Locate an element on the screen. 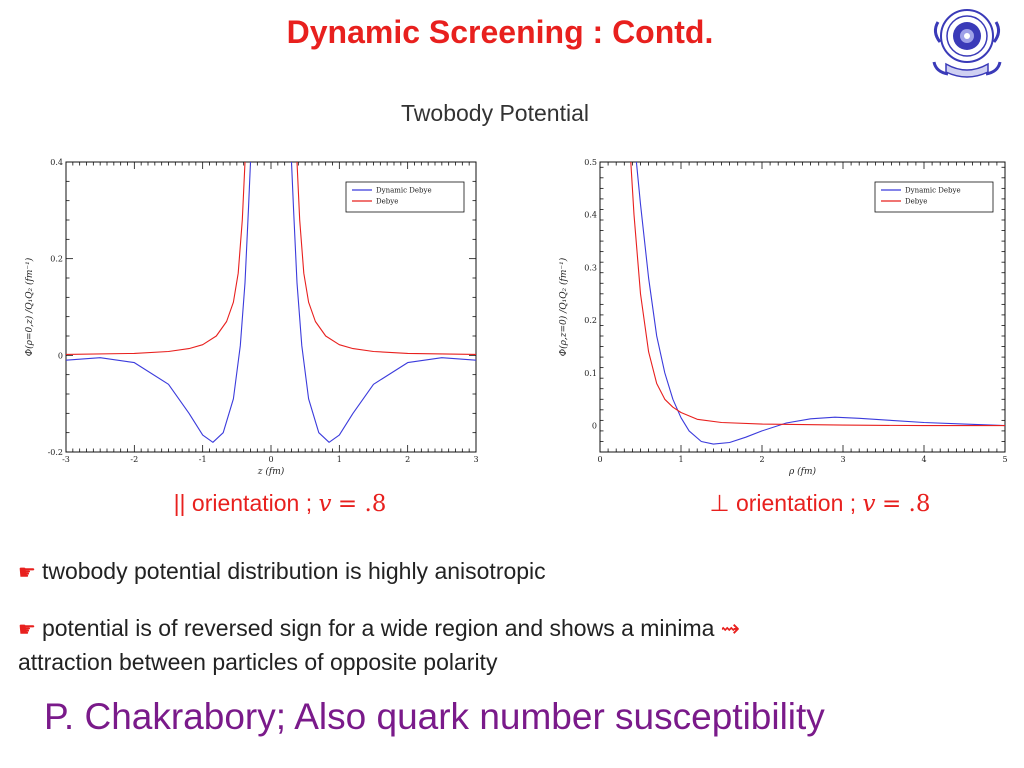 The height and width of the screenshot is (768, 1024). caption-perpendicular-prefix: ⊥ orientation ; is located at coordinates (783, 503).